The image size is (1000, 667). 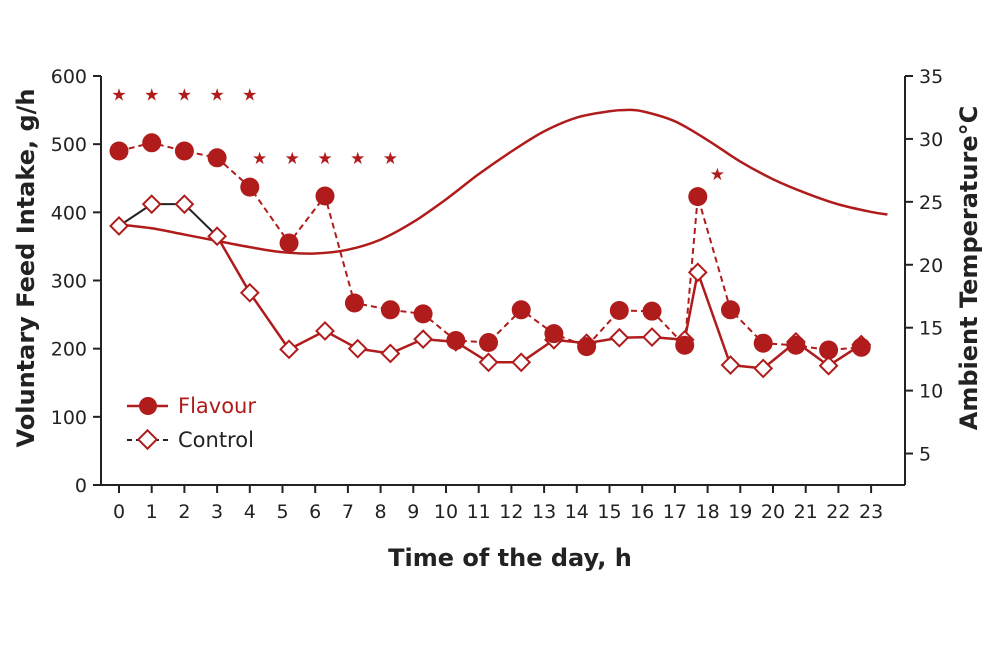 I want to click on legend-control-label: Control, so click(x=216, y=440).